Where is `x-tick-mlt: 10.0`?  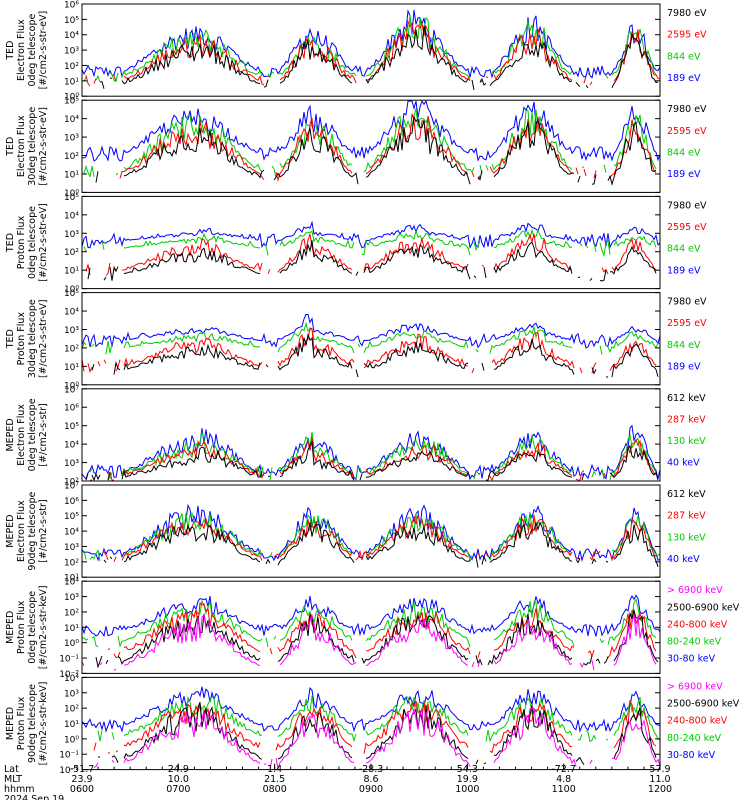
x-tick-mlt: 10.0 is located at coordinates (178, 779).